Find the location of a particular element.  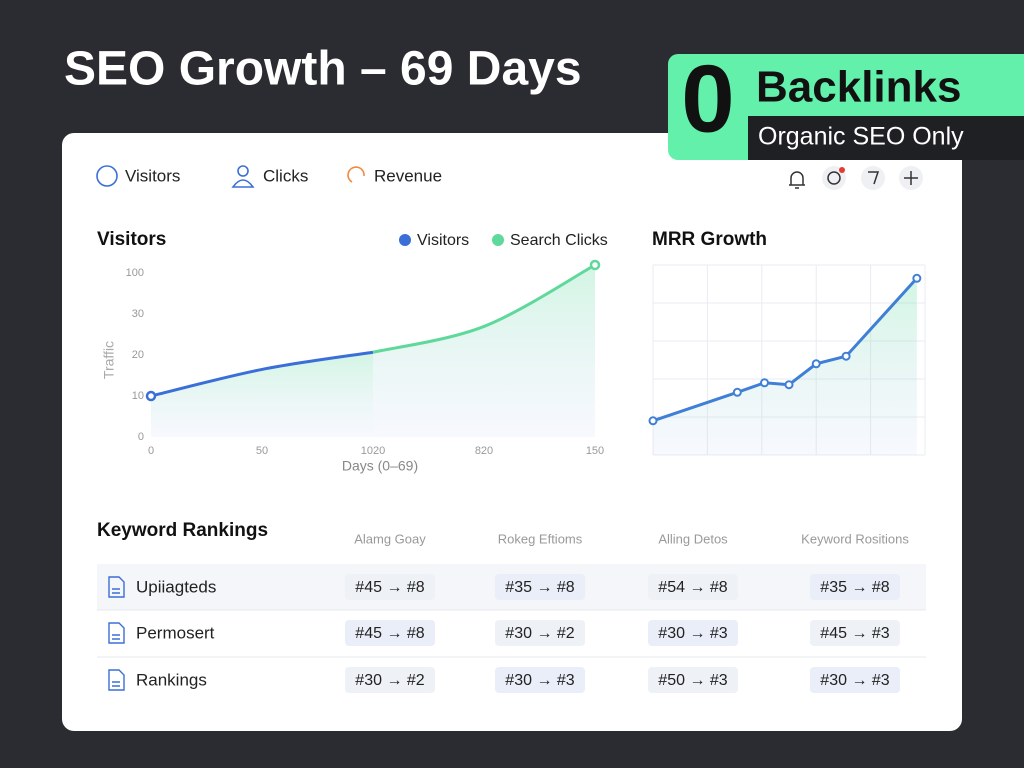

badge: 0 Backlinks Organic SEO Only is located at coordinates (846, 102).